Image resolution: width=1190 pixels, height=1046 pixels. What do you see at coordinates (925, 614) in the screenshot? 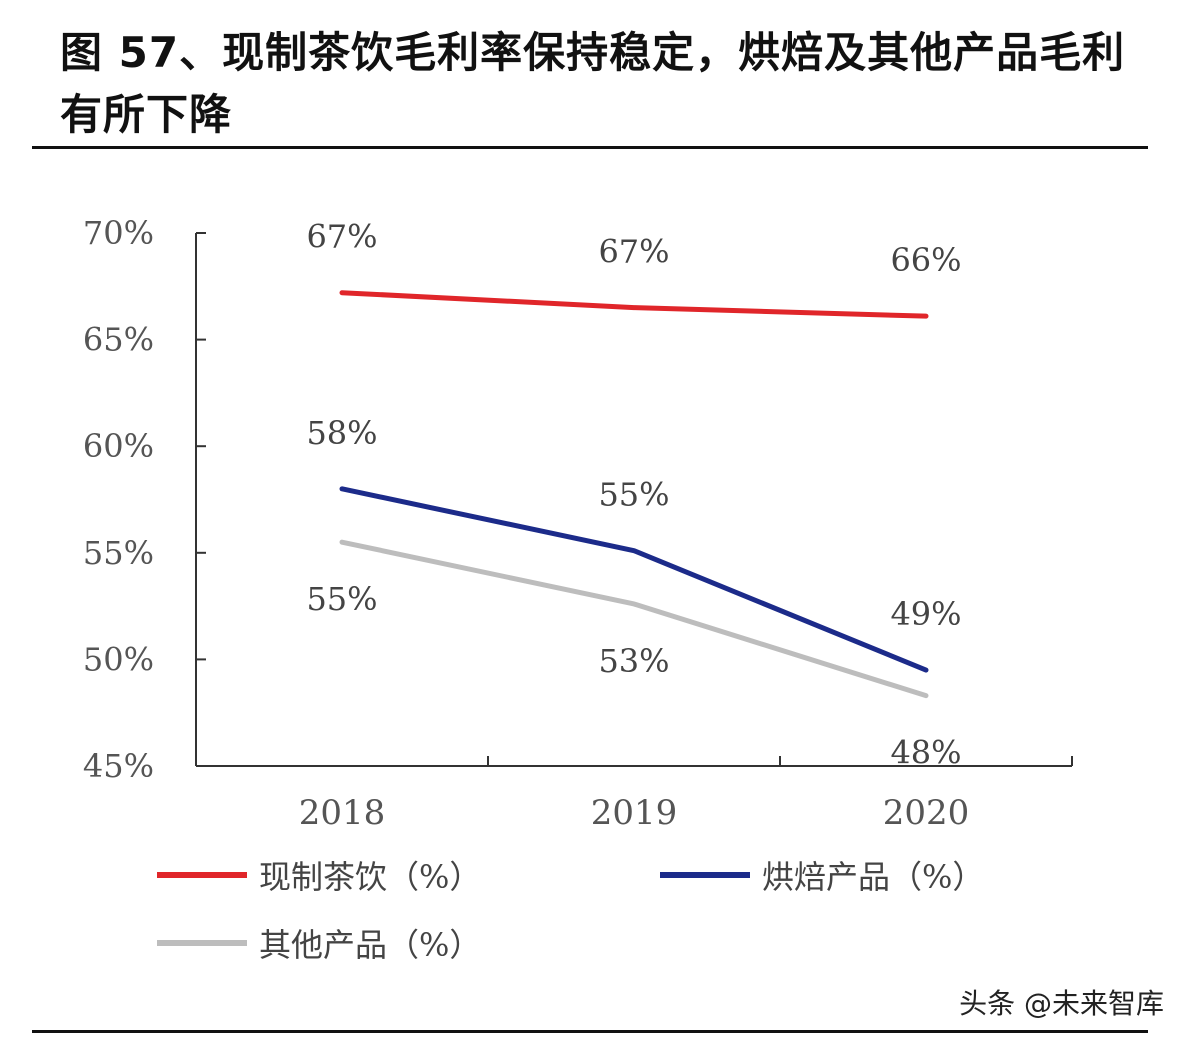
I see `data-label: 49%` at bounding box center [925, 614].